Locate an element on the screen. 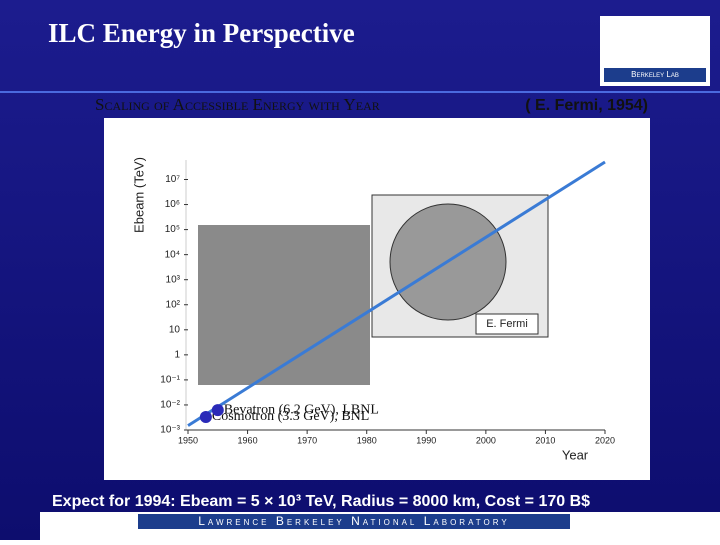  x-axis-label: Year is located at coordinates (575, 454).